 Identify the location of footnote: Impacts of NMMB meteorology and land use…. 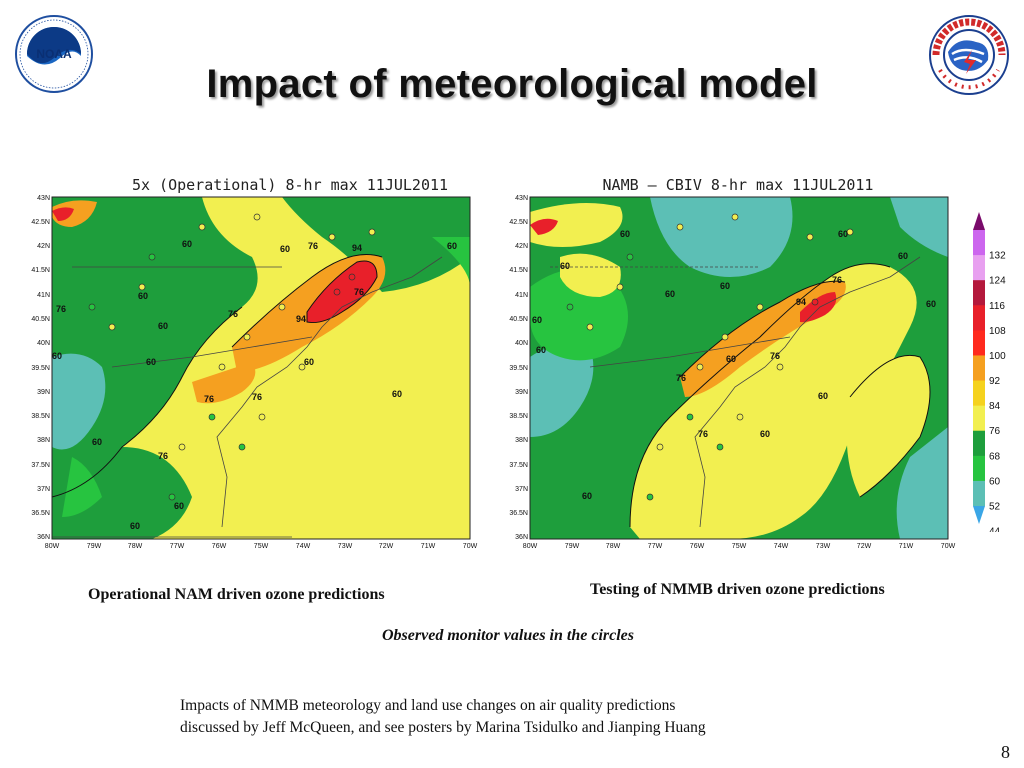
(443, 717).